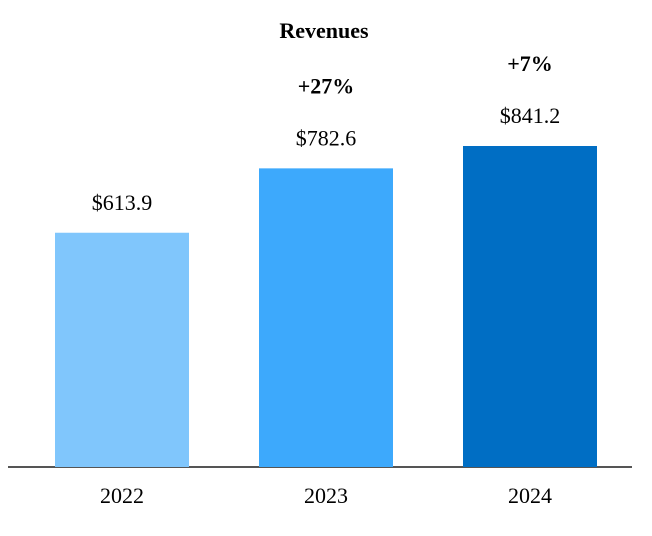 The width and height of the screenshot is (652, 536). What do you see at coordinates (530, 115) in the screenshot?
I see `value-label: $841.2` at bounding box center [530, 115].